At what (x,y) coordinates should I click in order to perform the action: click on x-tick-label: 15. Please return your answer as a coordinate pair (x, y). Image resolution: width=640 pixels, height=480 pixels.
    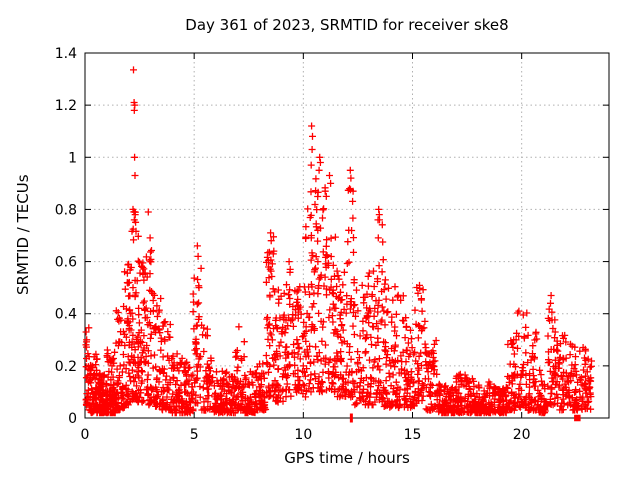
    Looking at the image, I should click on (413, 435).